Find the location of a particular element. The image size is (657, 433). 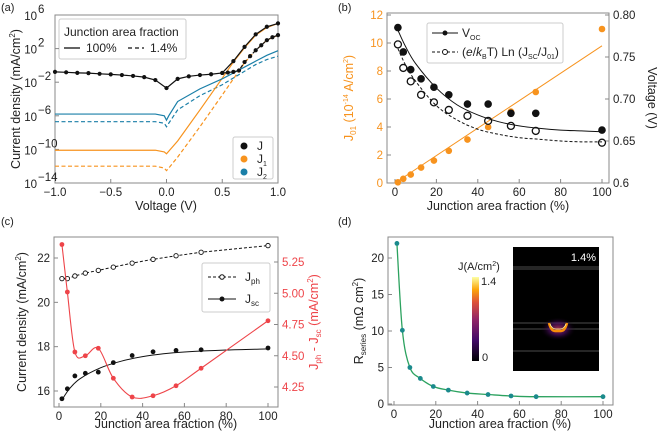

series-J2-1.4%-line is located at coordinates (167, 91).